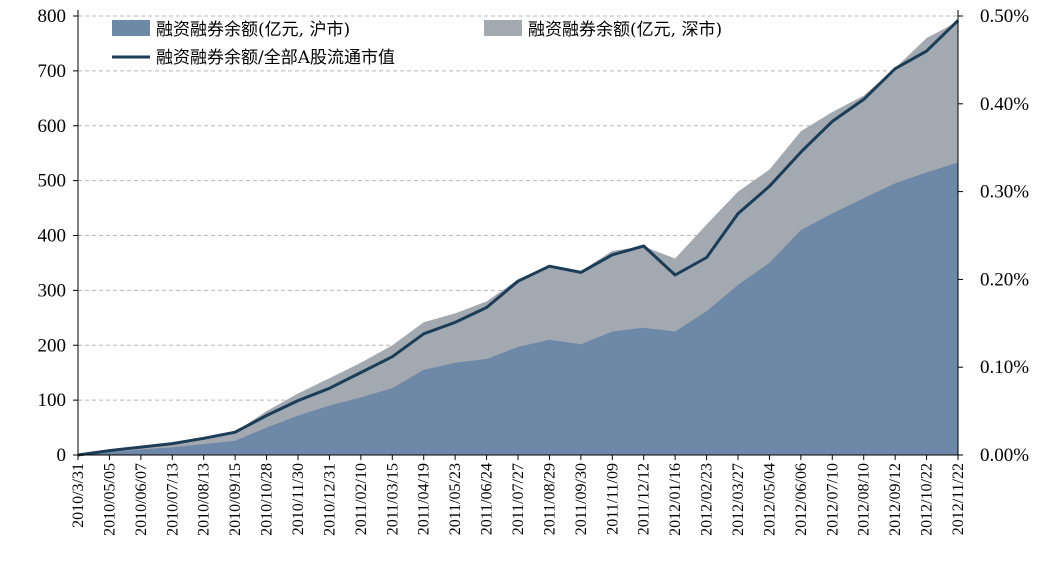  I want to click on x-tick-label: 2010/10/28, so click(267, 499).